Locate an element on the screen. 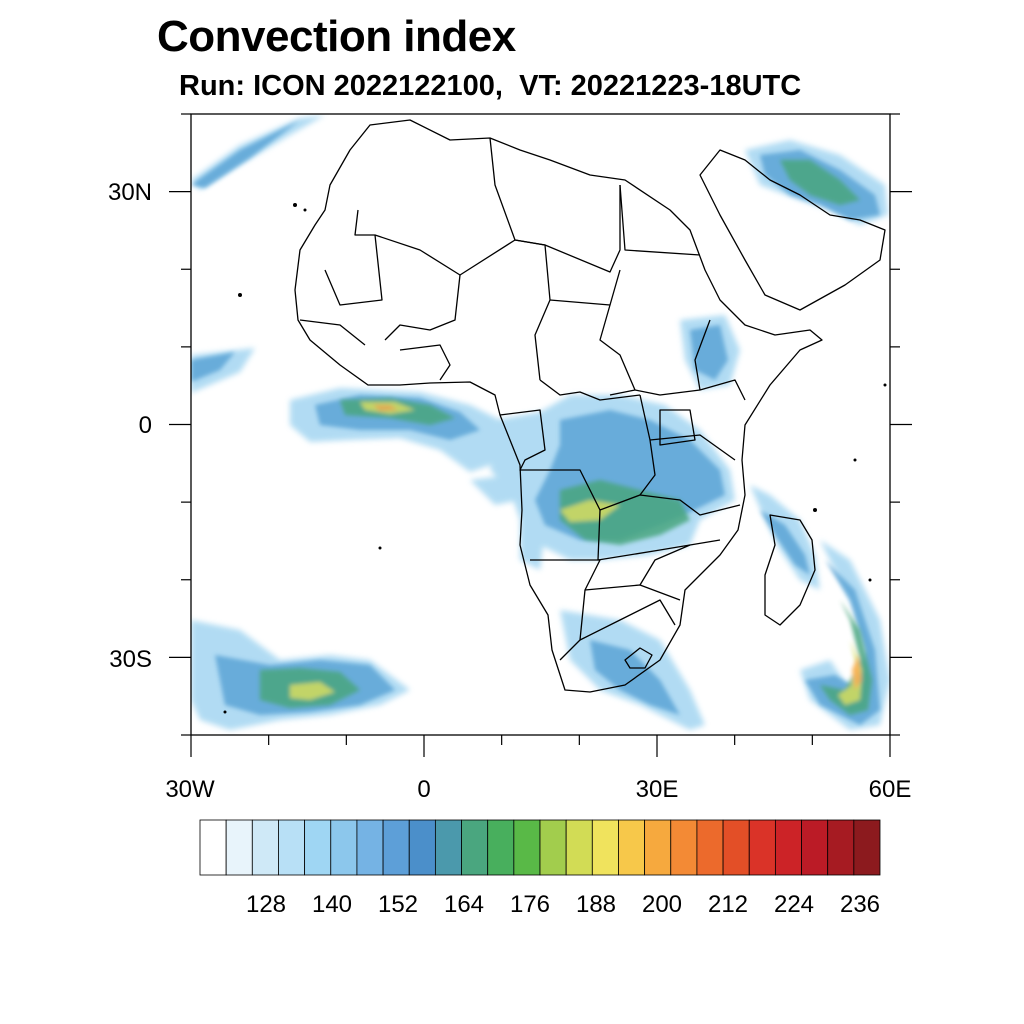  colorbar-label-164: 164 is located at coordinates (464, 904).